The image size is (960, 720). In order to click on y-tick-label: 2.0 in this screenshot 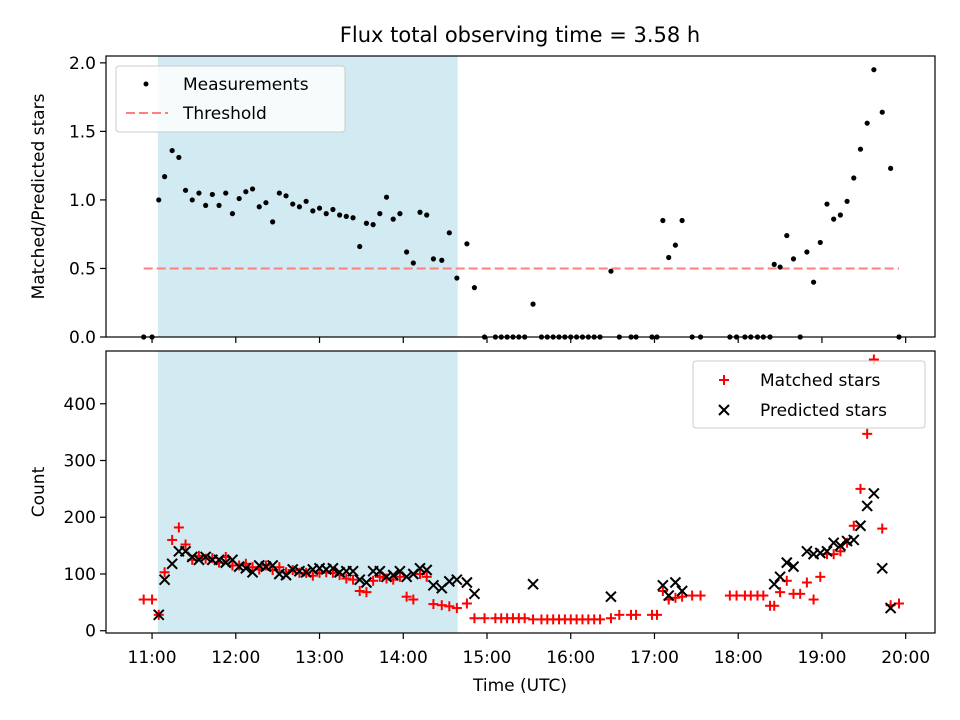, I will do `click(82, 64)`.